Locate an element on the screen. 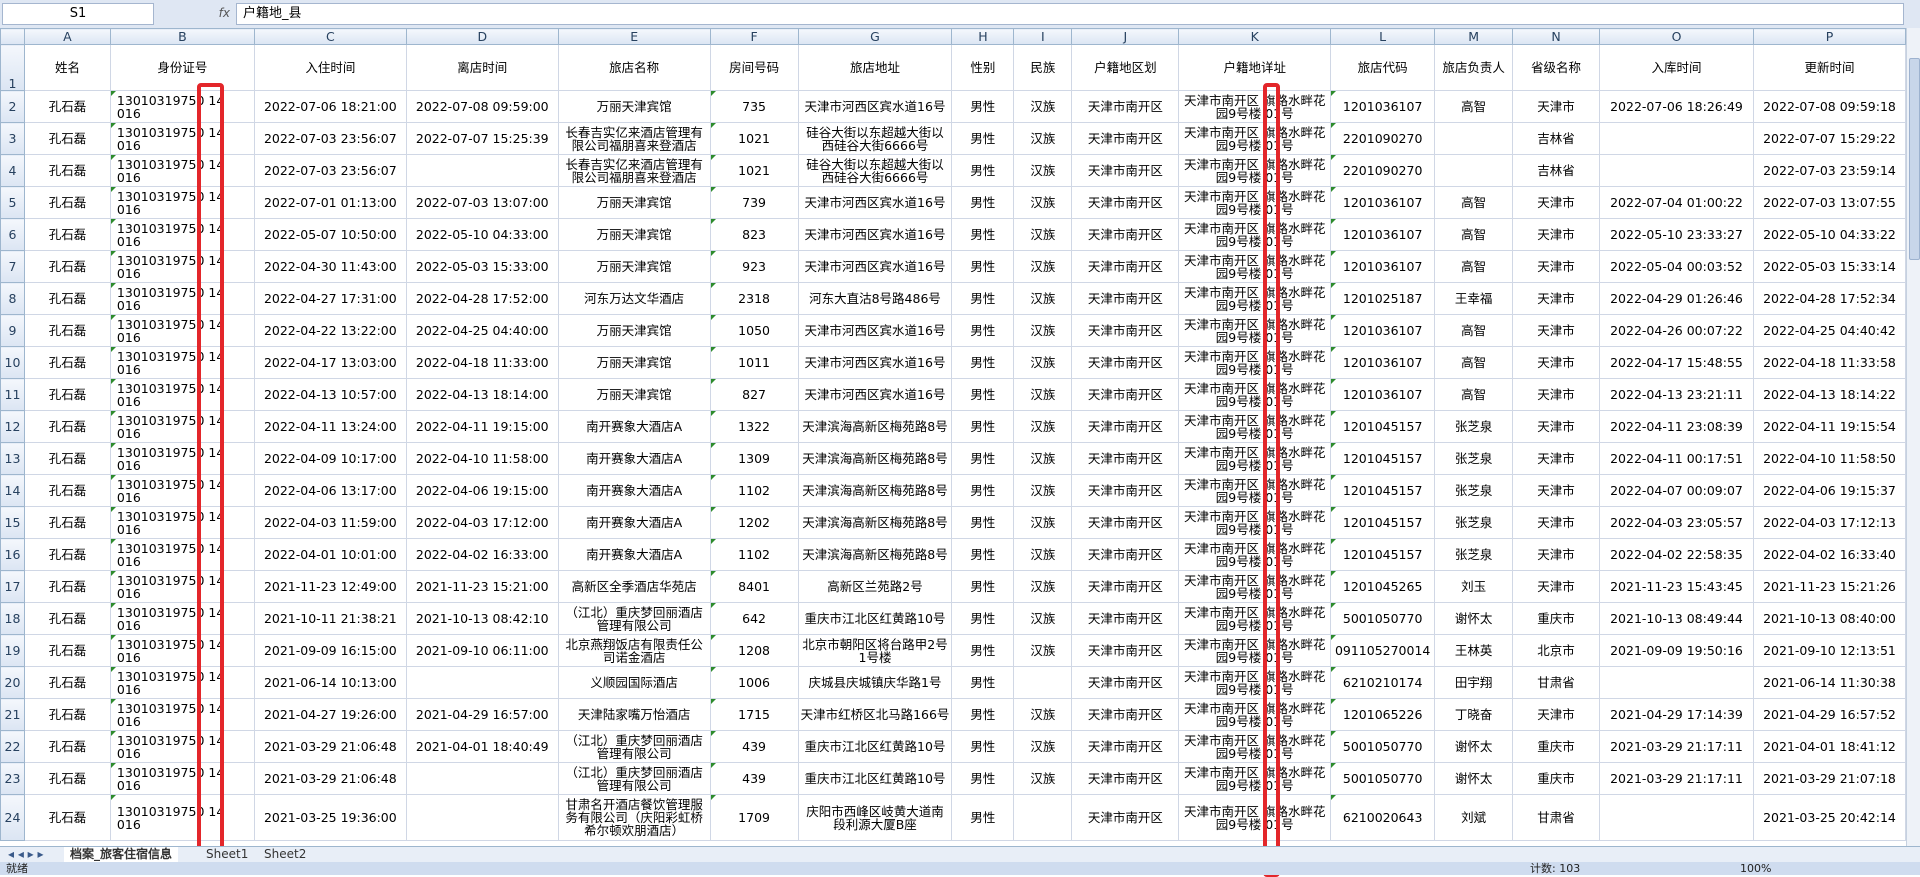  cell: 刘斌 is located at coordinates (1474, 817).